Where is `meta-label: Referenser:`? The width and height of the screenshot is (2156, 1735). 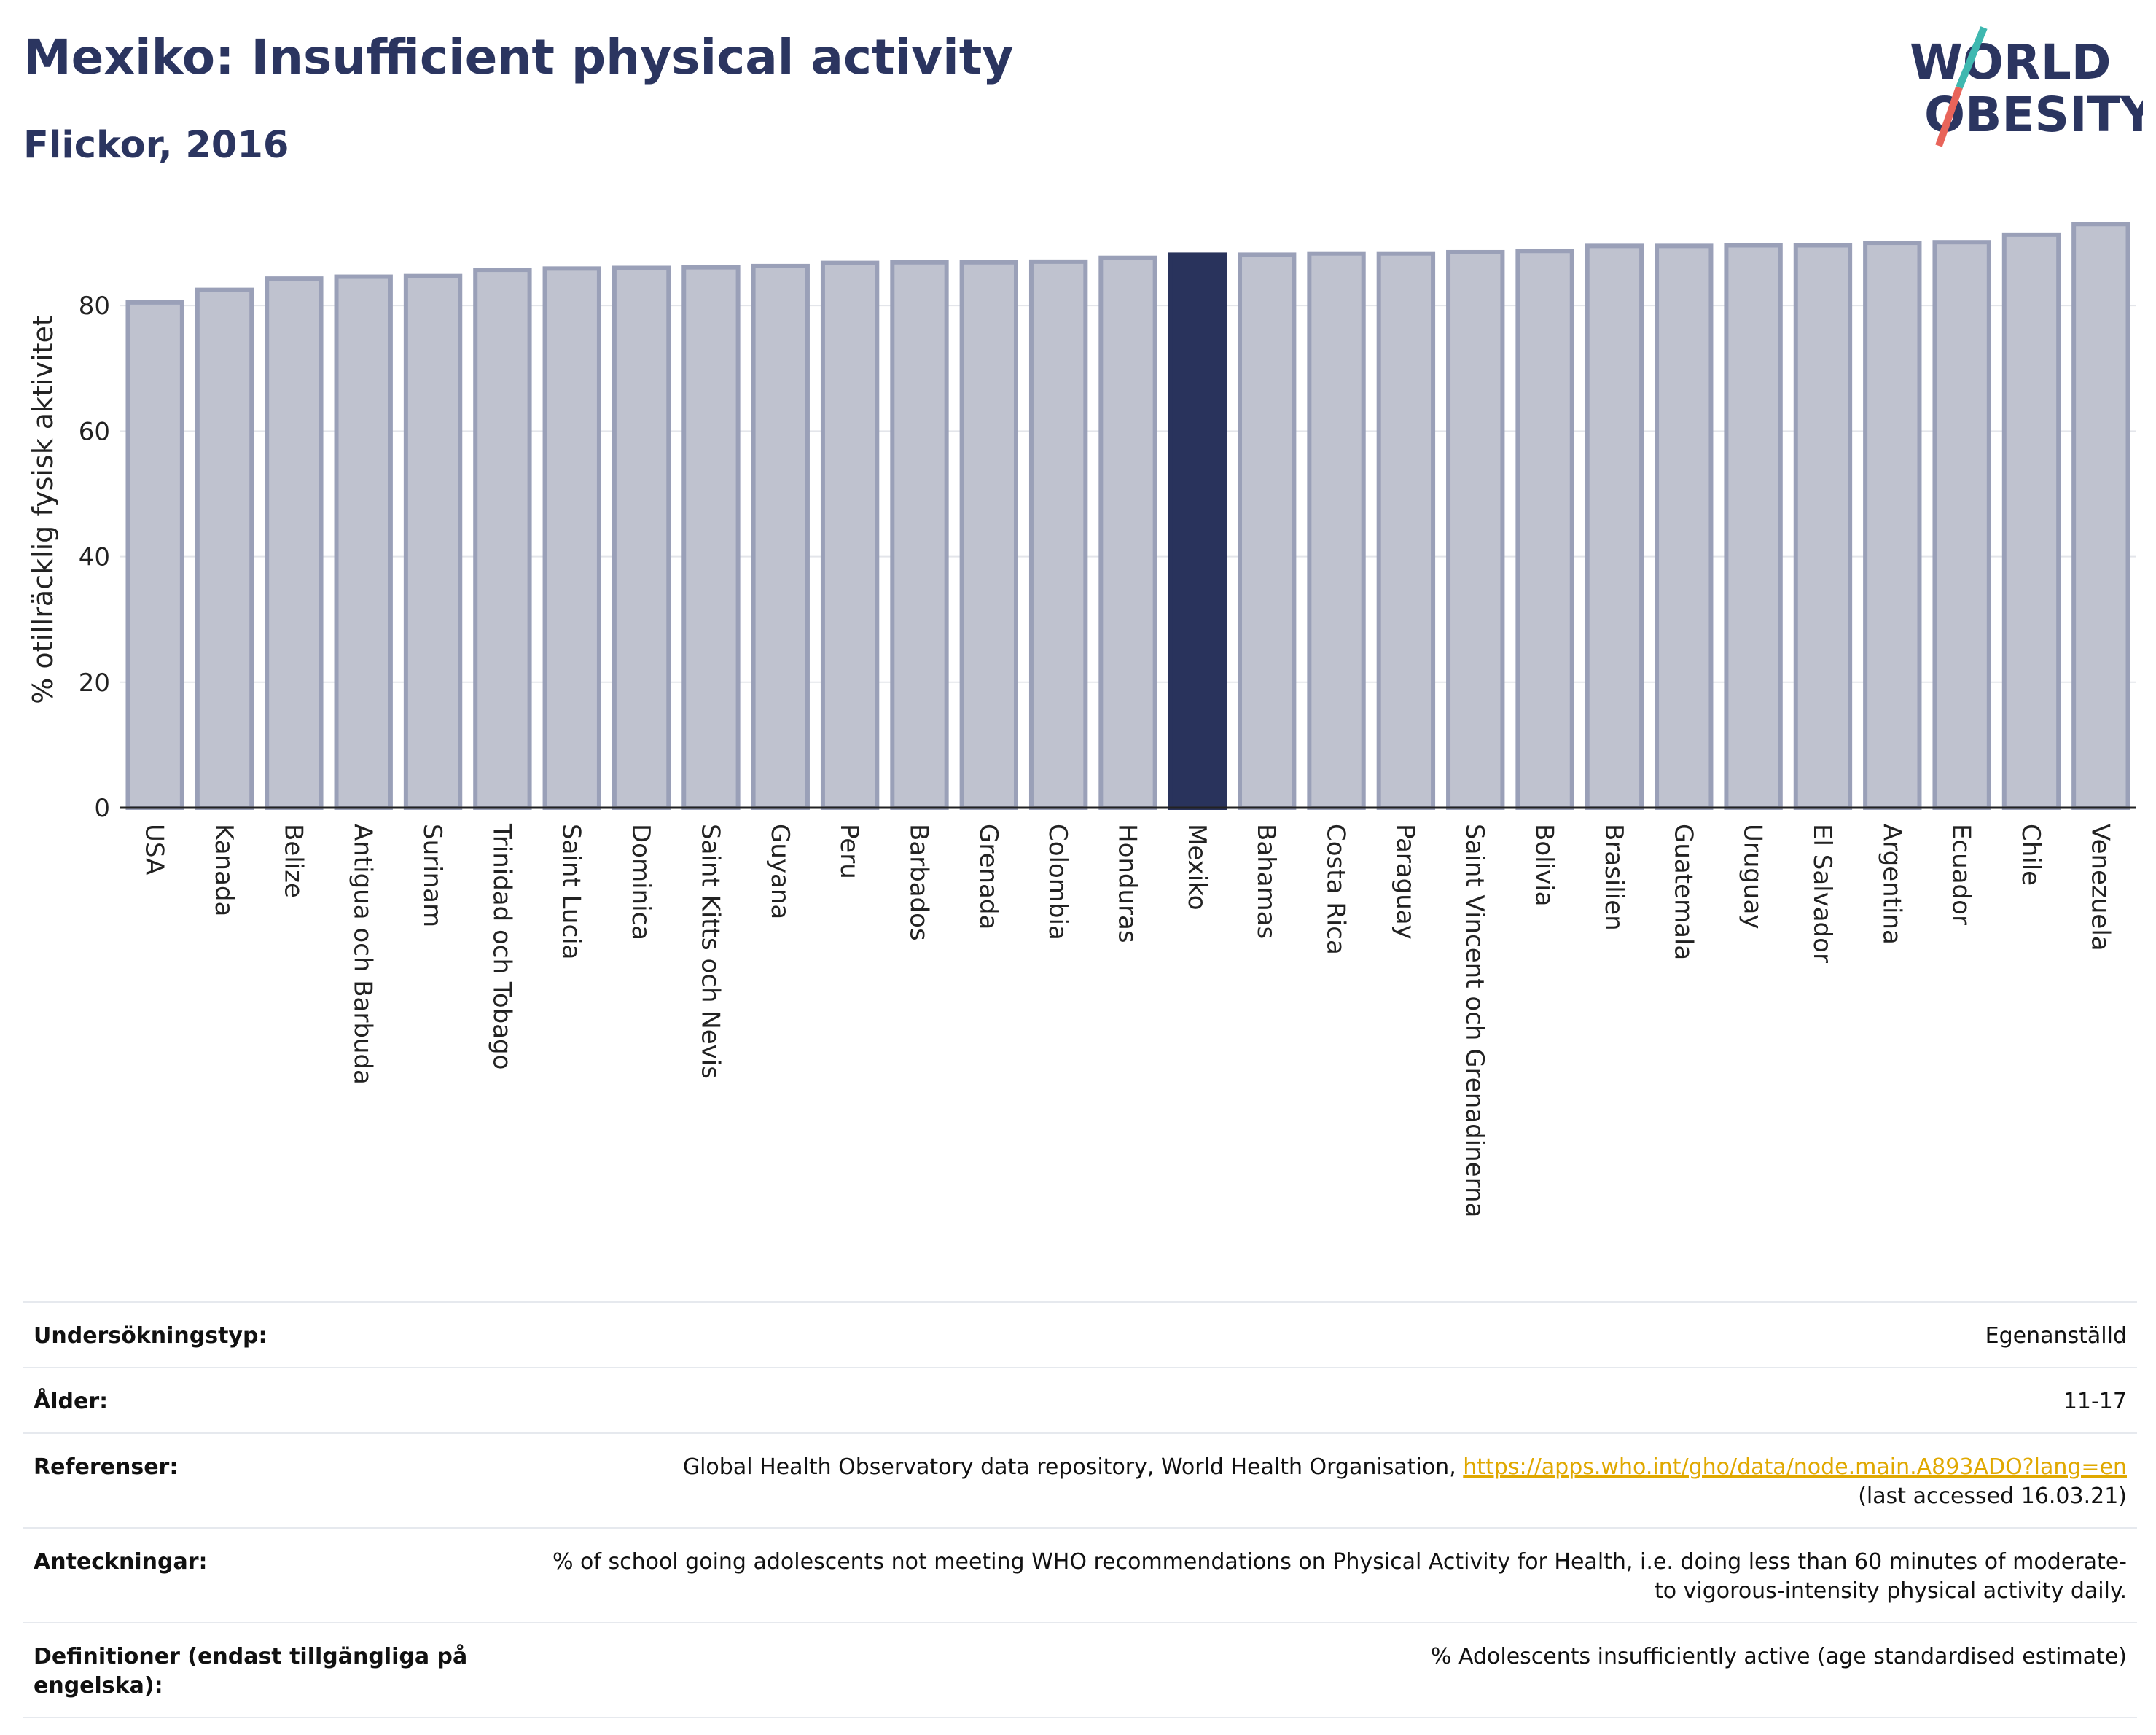 meta-label: Referenser: is located at coordinates (106, 1467).